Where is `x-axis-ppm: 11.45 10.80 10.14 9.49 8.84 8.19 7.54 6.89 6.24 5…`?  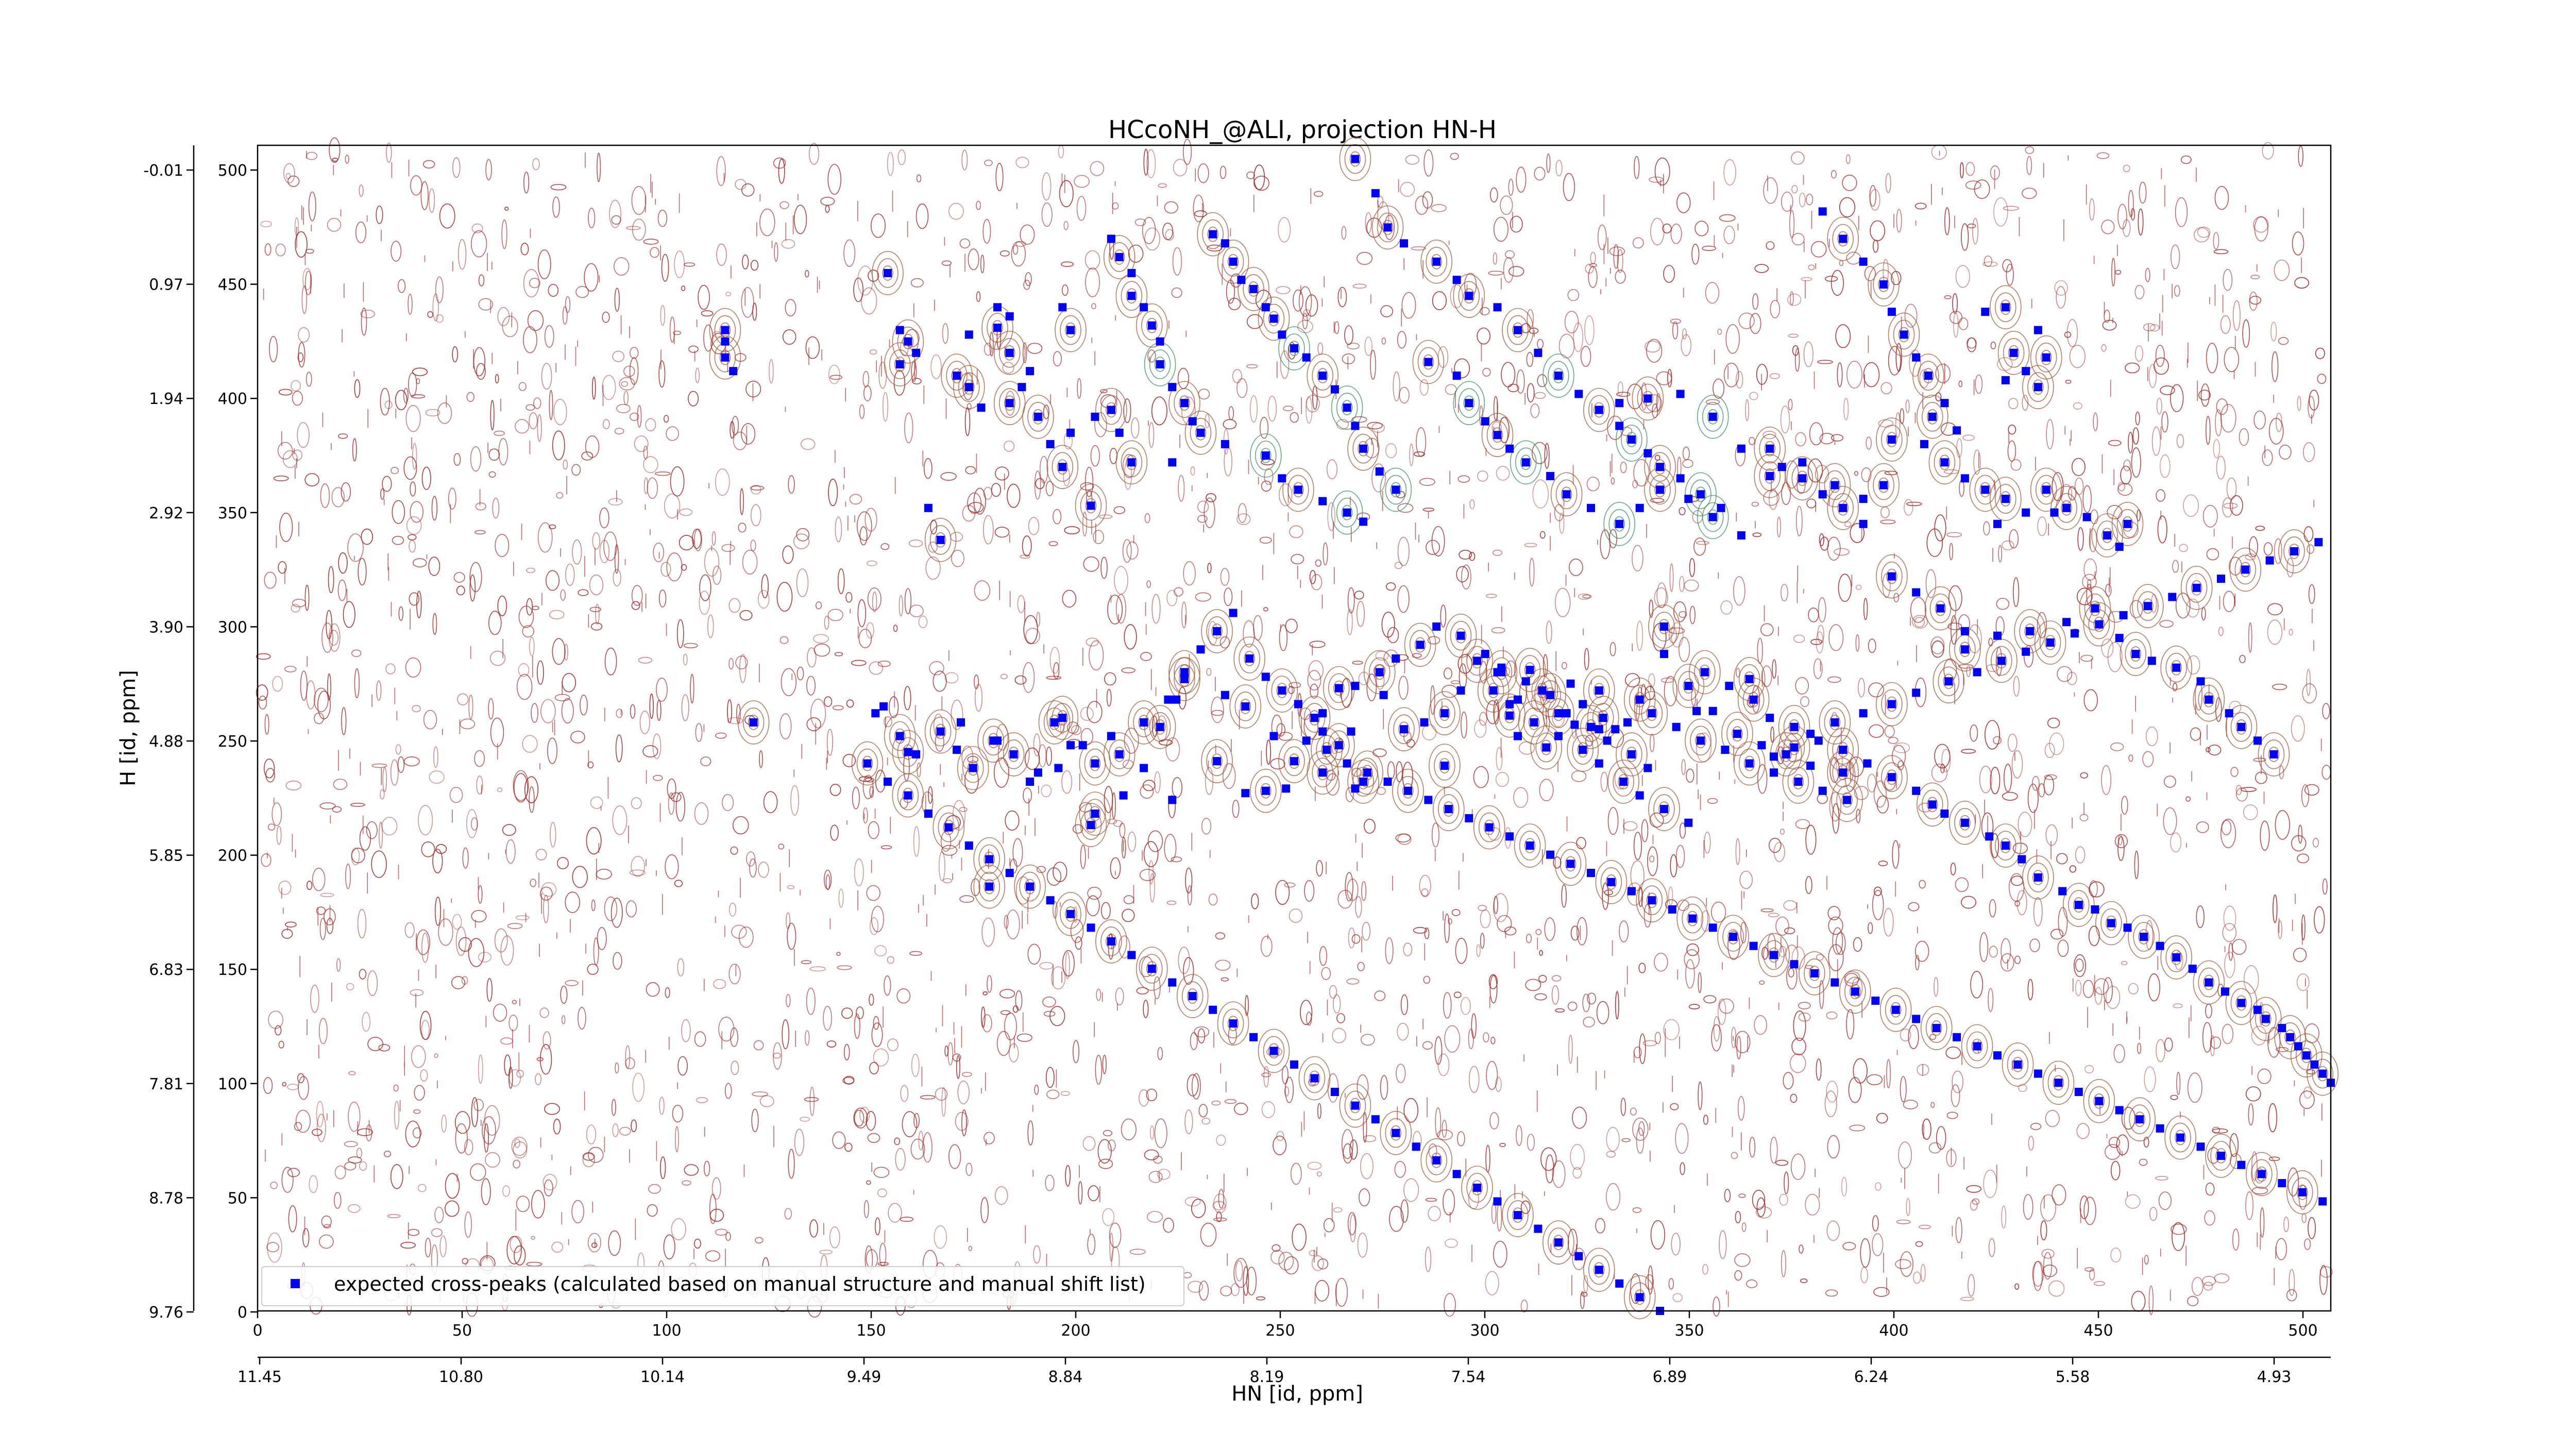
x-axis-ppm: 11.45 10.80 10.14 9.49 8.84 8.19 7.54 6.89 6.24 5… is located at coordinates (1284, 1371).